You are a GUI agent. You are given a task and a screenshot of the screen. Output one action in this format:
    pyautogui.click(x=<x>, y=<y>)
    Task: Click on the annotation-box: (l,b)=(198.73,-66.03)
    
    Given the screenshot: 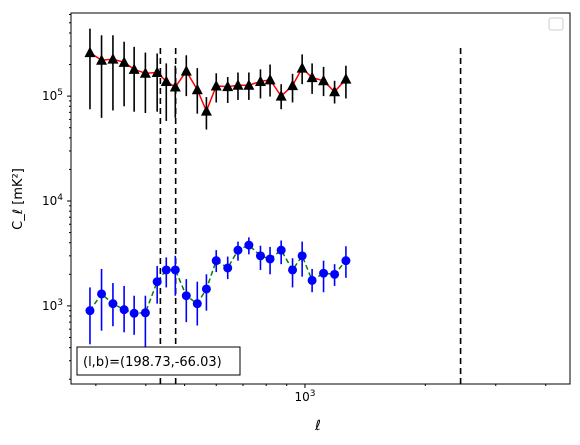 What is the action you would take?
    pyautogui.click(x=158, y=361)
    